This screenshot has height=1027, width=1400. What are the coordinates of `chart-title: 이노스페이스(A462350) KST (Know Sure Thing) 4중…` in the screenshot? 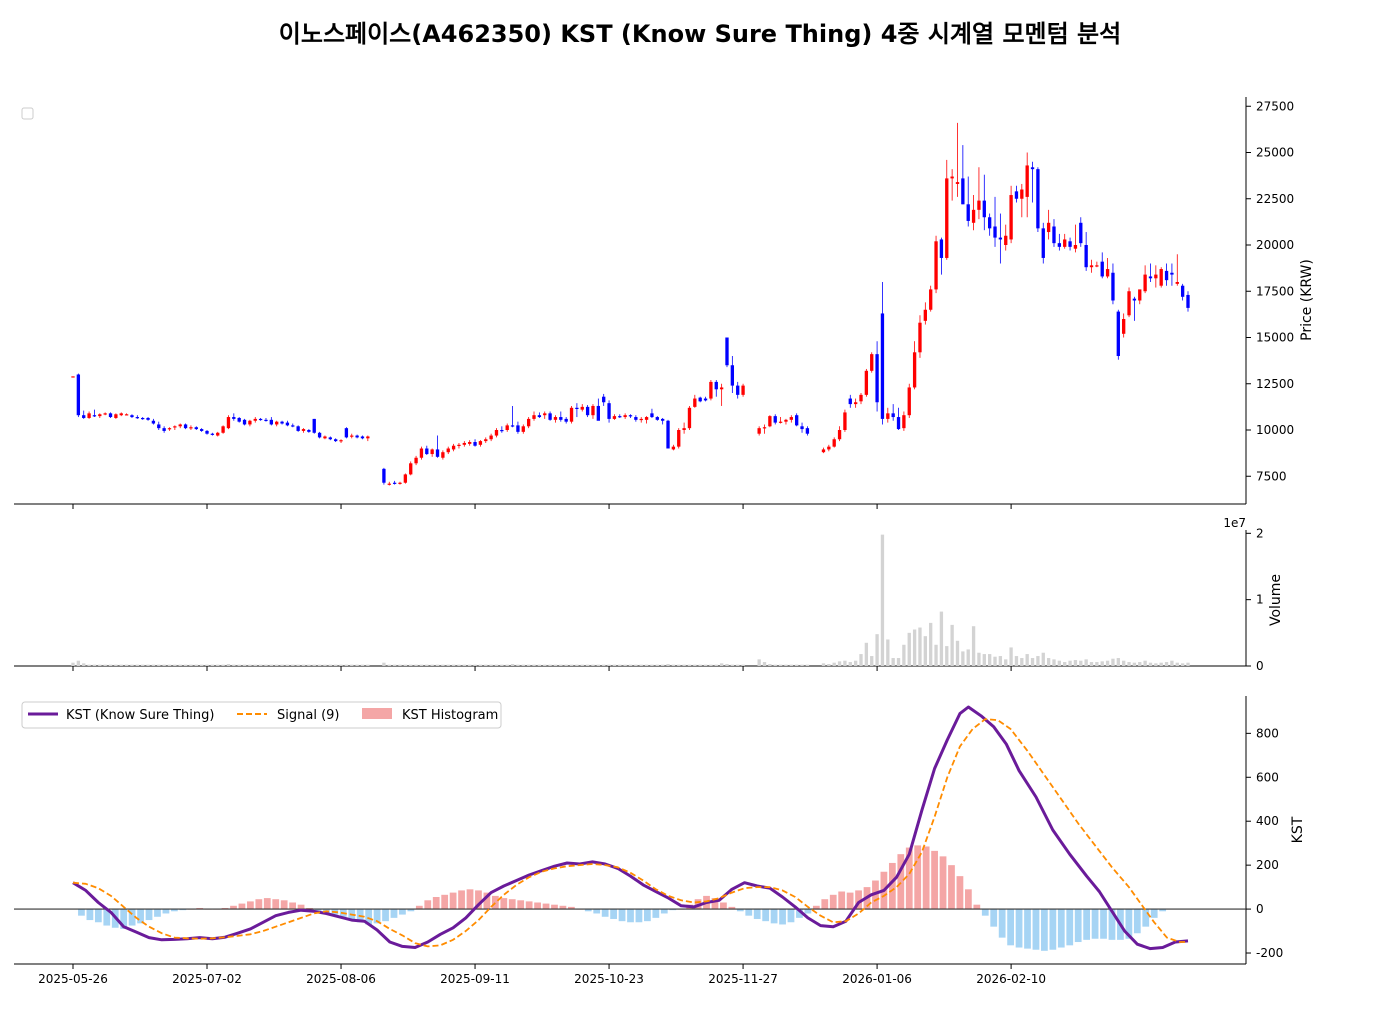 It's located at (700, 34).